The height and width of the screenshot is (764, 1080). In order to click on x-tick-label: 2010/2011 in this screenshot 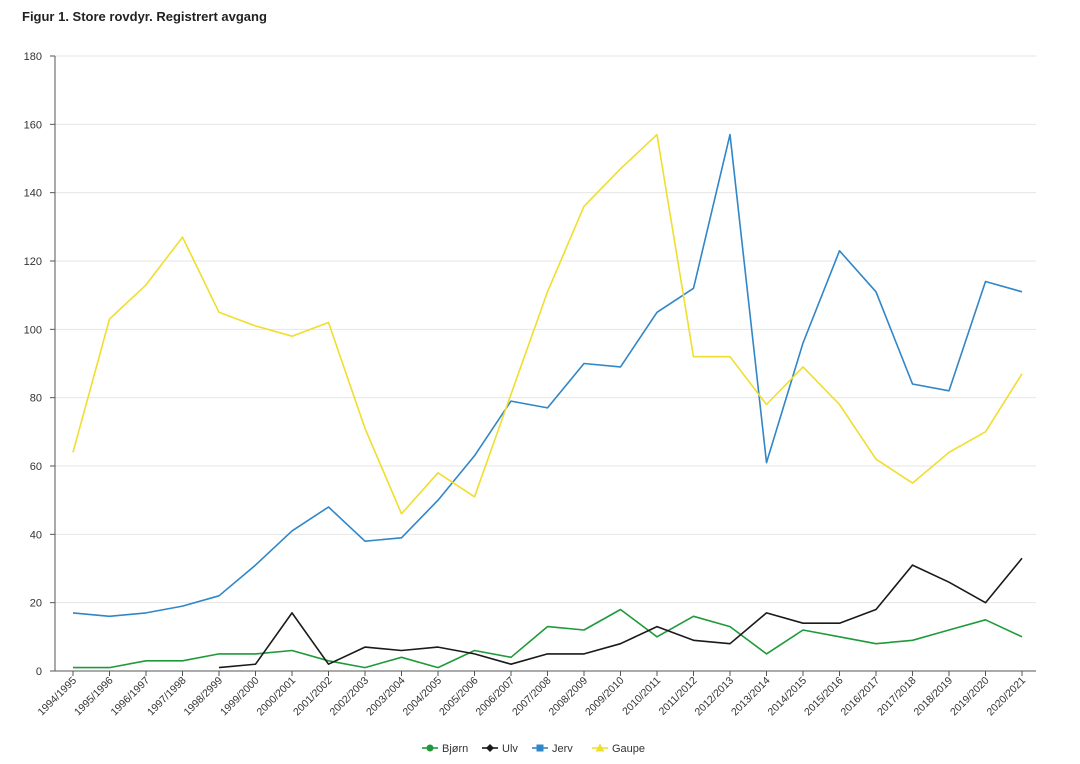, I will do `click(641, 696)`.